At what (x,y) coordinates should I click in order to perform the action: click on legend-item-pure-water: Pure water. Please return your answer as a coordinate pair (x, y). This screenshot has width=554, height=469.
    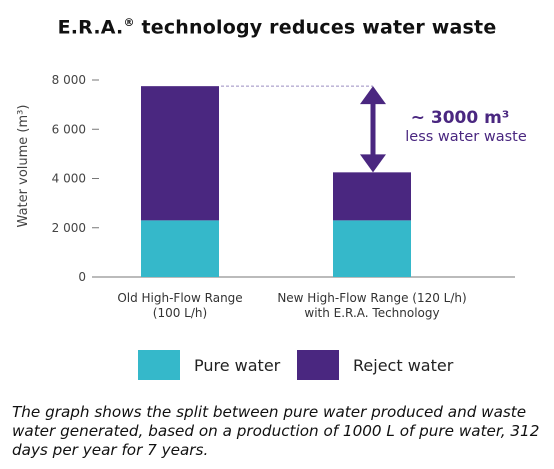
    Looking at the image, I should click on (209, 365).